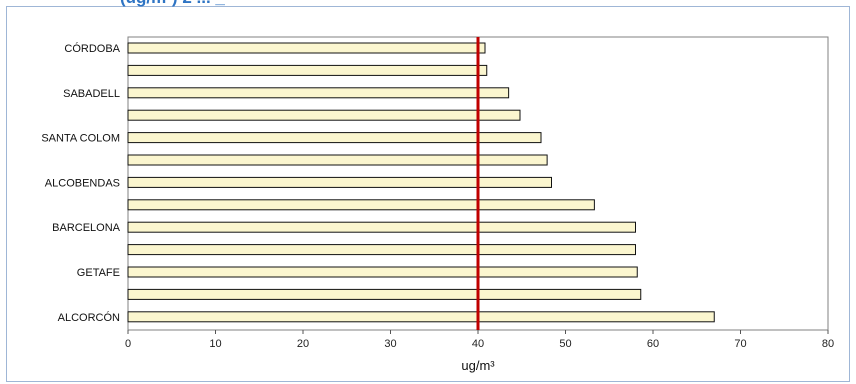 The width and height of the screenshot is (856, 384). I want to click on category-label-8: BARCELONA, so click(86, 228).